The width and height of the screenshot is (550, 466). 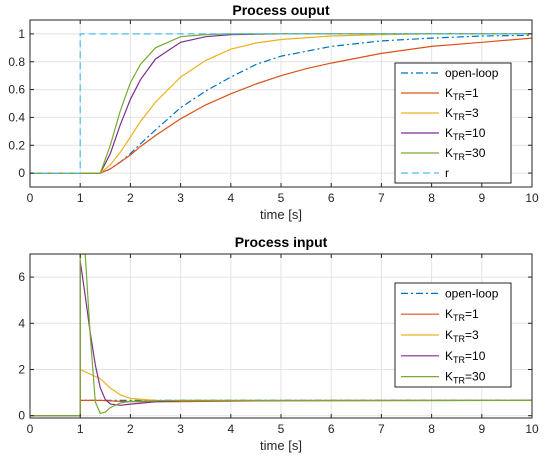 What do you see at coordinates (21, 277) in the screenshot?
I see `y-tick-label: 6` at bounding box center [21, 277].